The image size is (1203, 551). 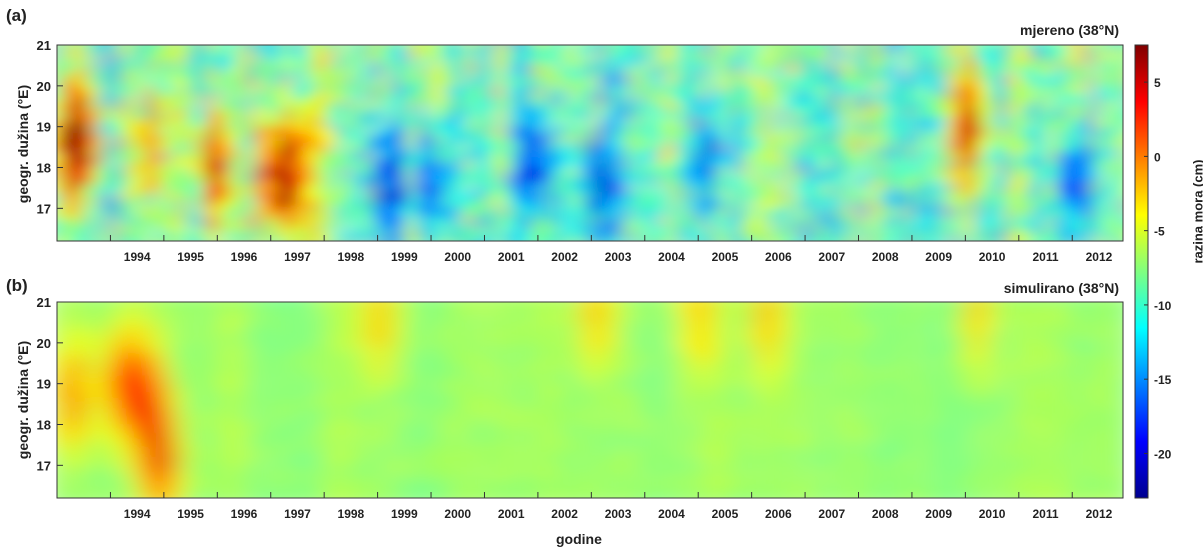 I want to click on x-axis-label: godine, so click(x=579, y=539).